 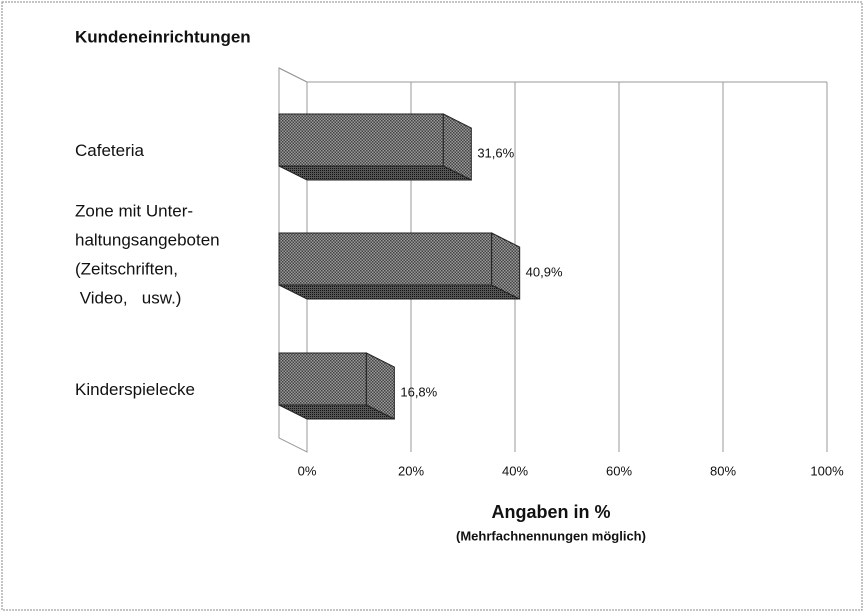 I want to click on x-axis-label: Angaben in %, so click(x=550, y=512).